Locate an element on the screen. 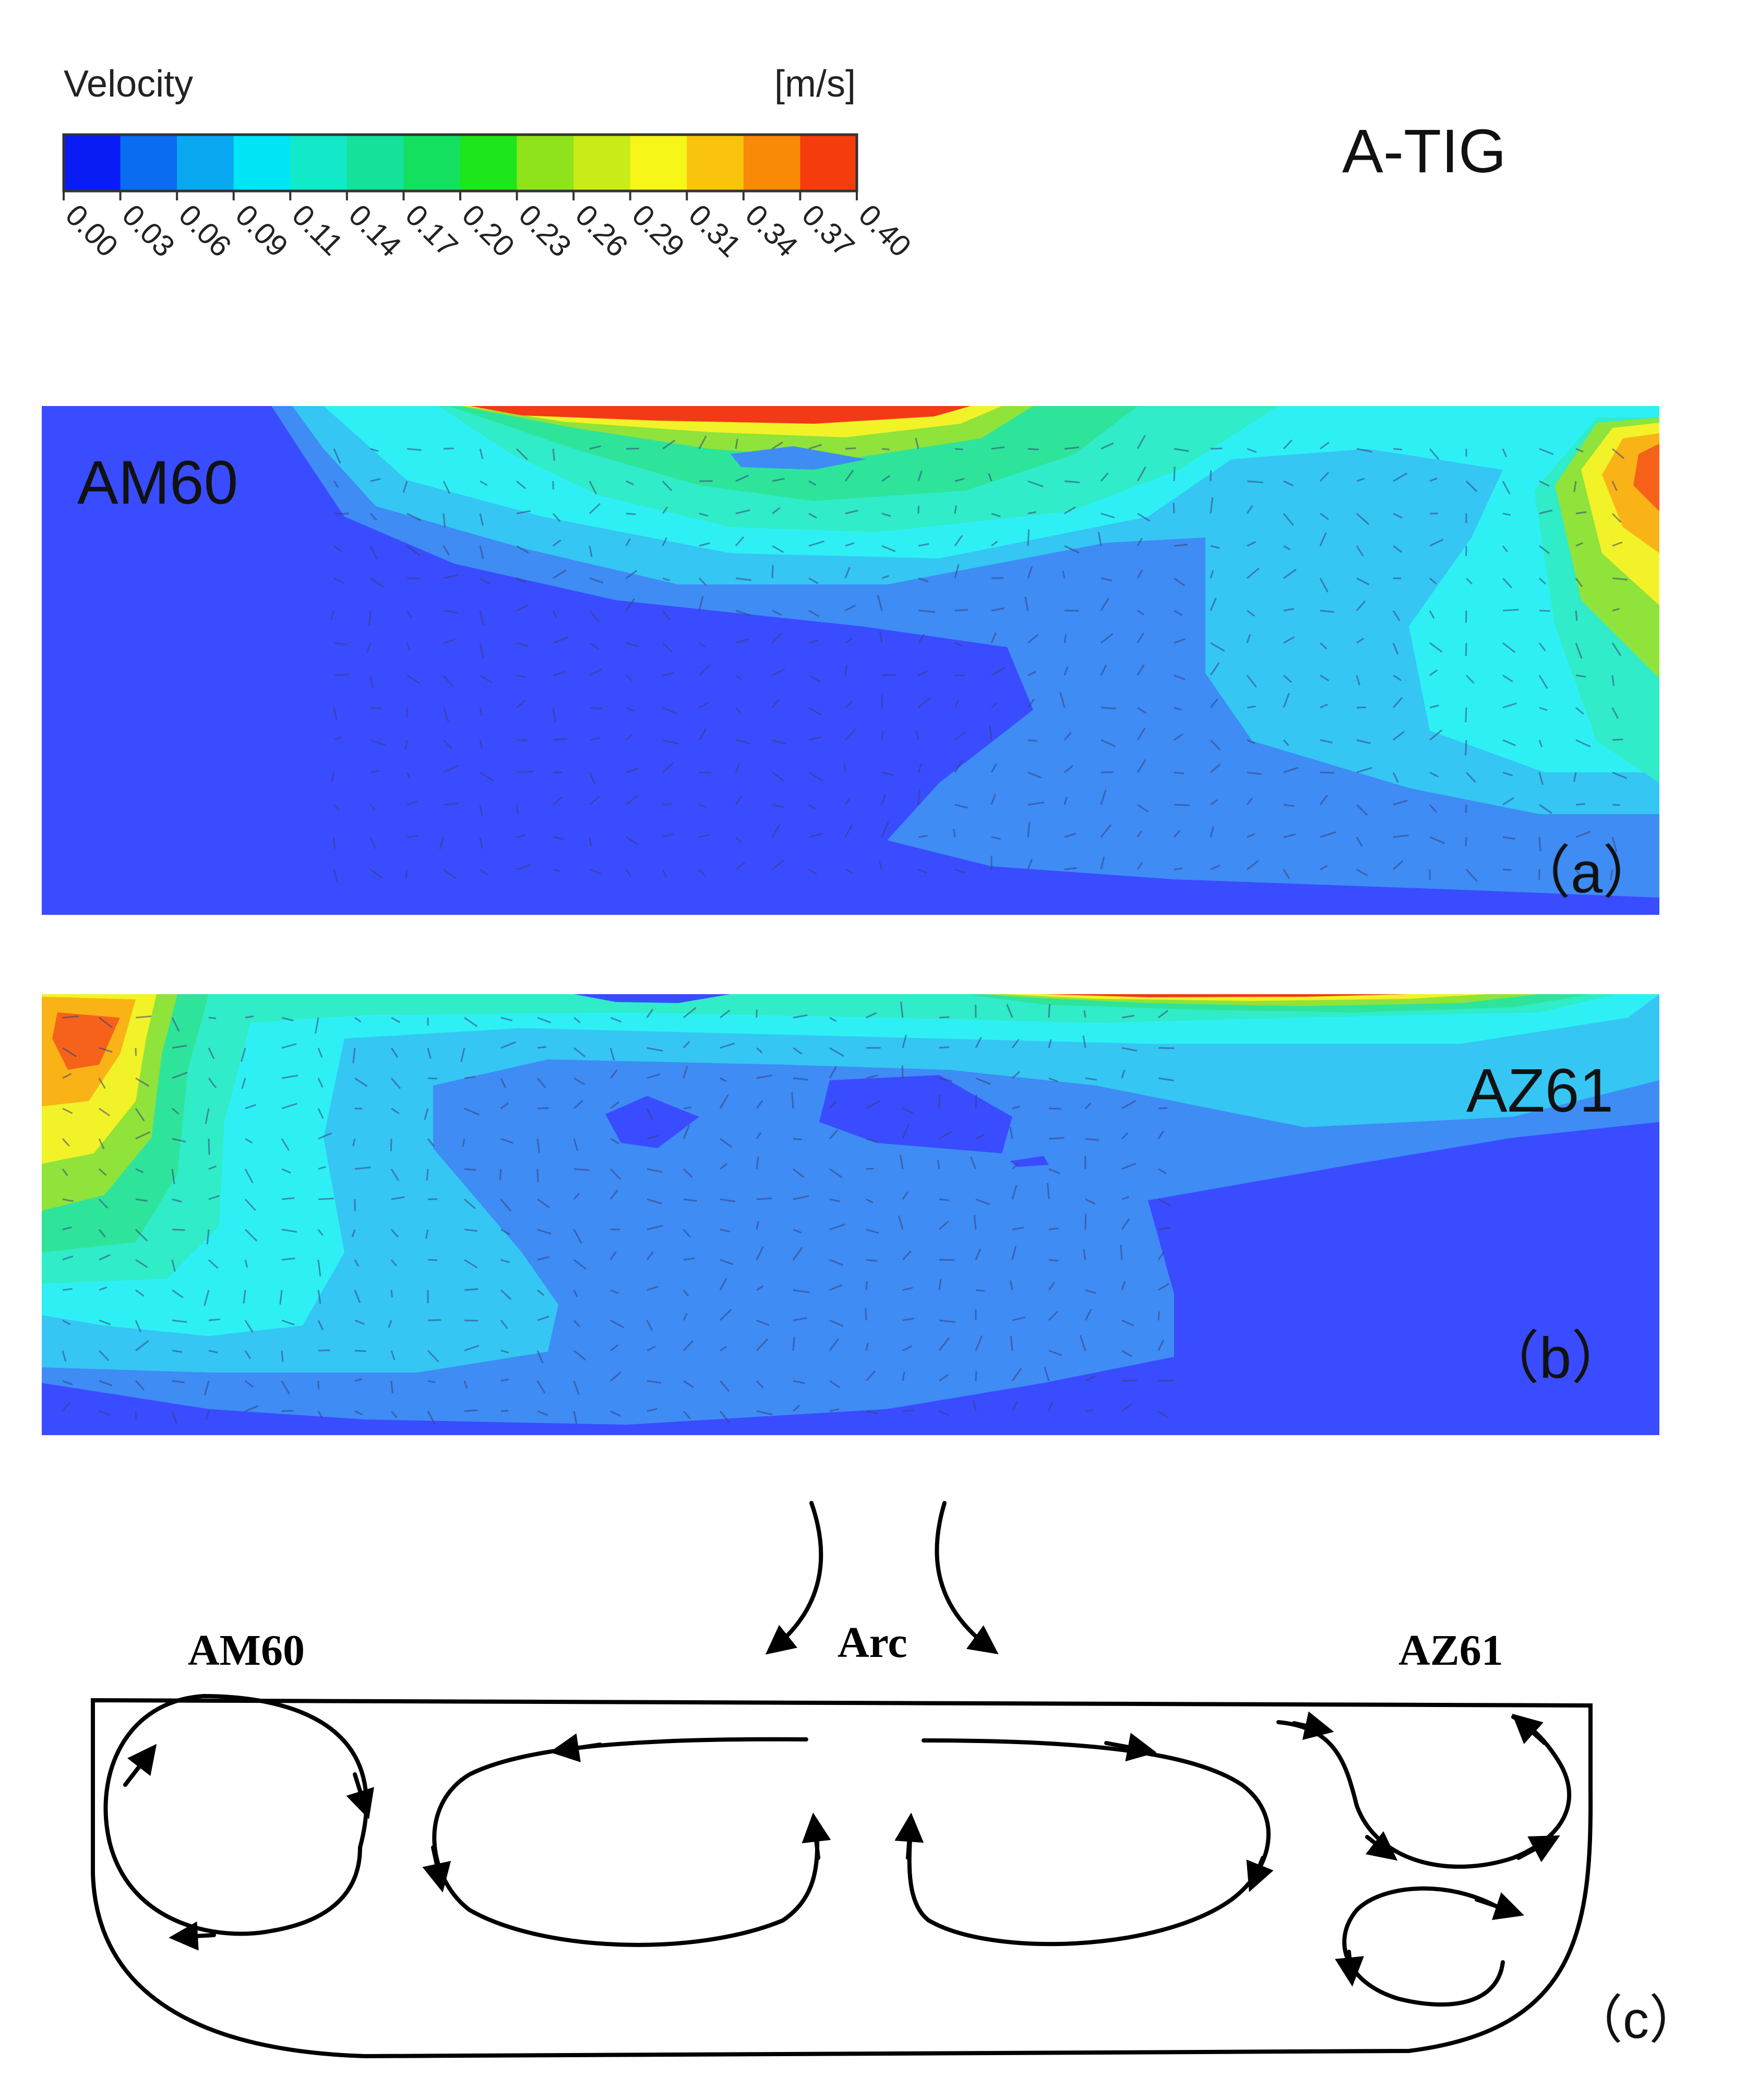 The height and width of the screenshot is (2100, 1746). legend-tick-label: 0.31 is located at coordinates (715, 231).